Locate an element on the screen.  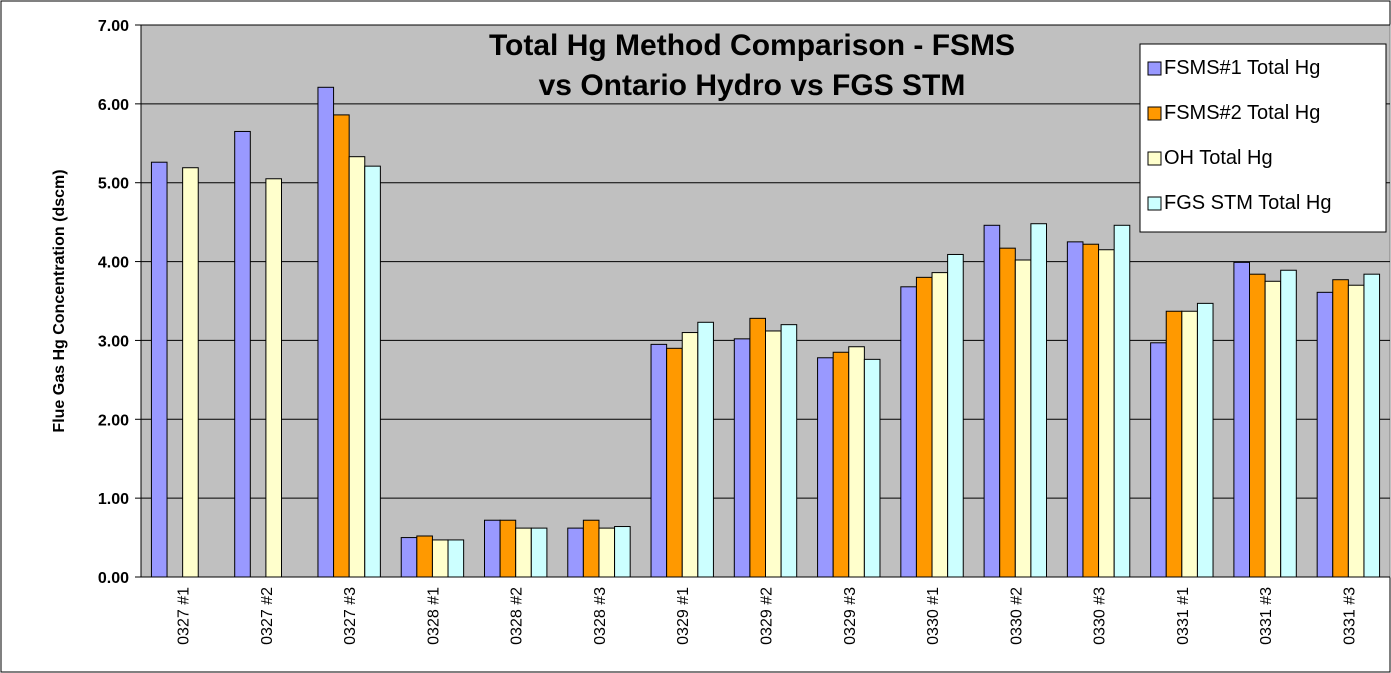
chart-title: vs Ontario Hydro vs FGS STM is located at coordinates (752, 85).